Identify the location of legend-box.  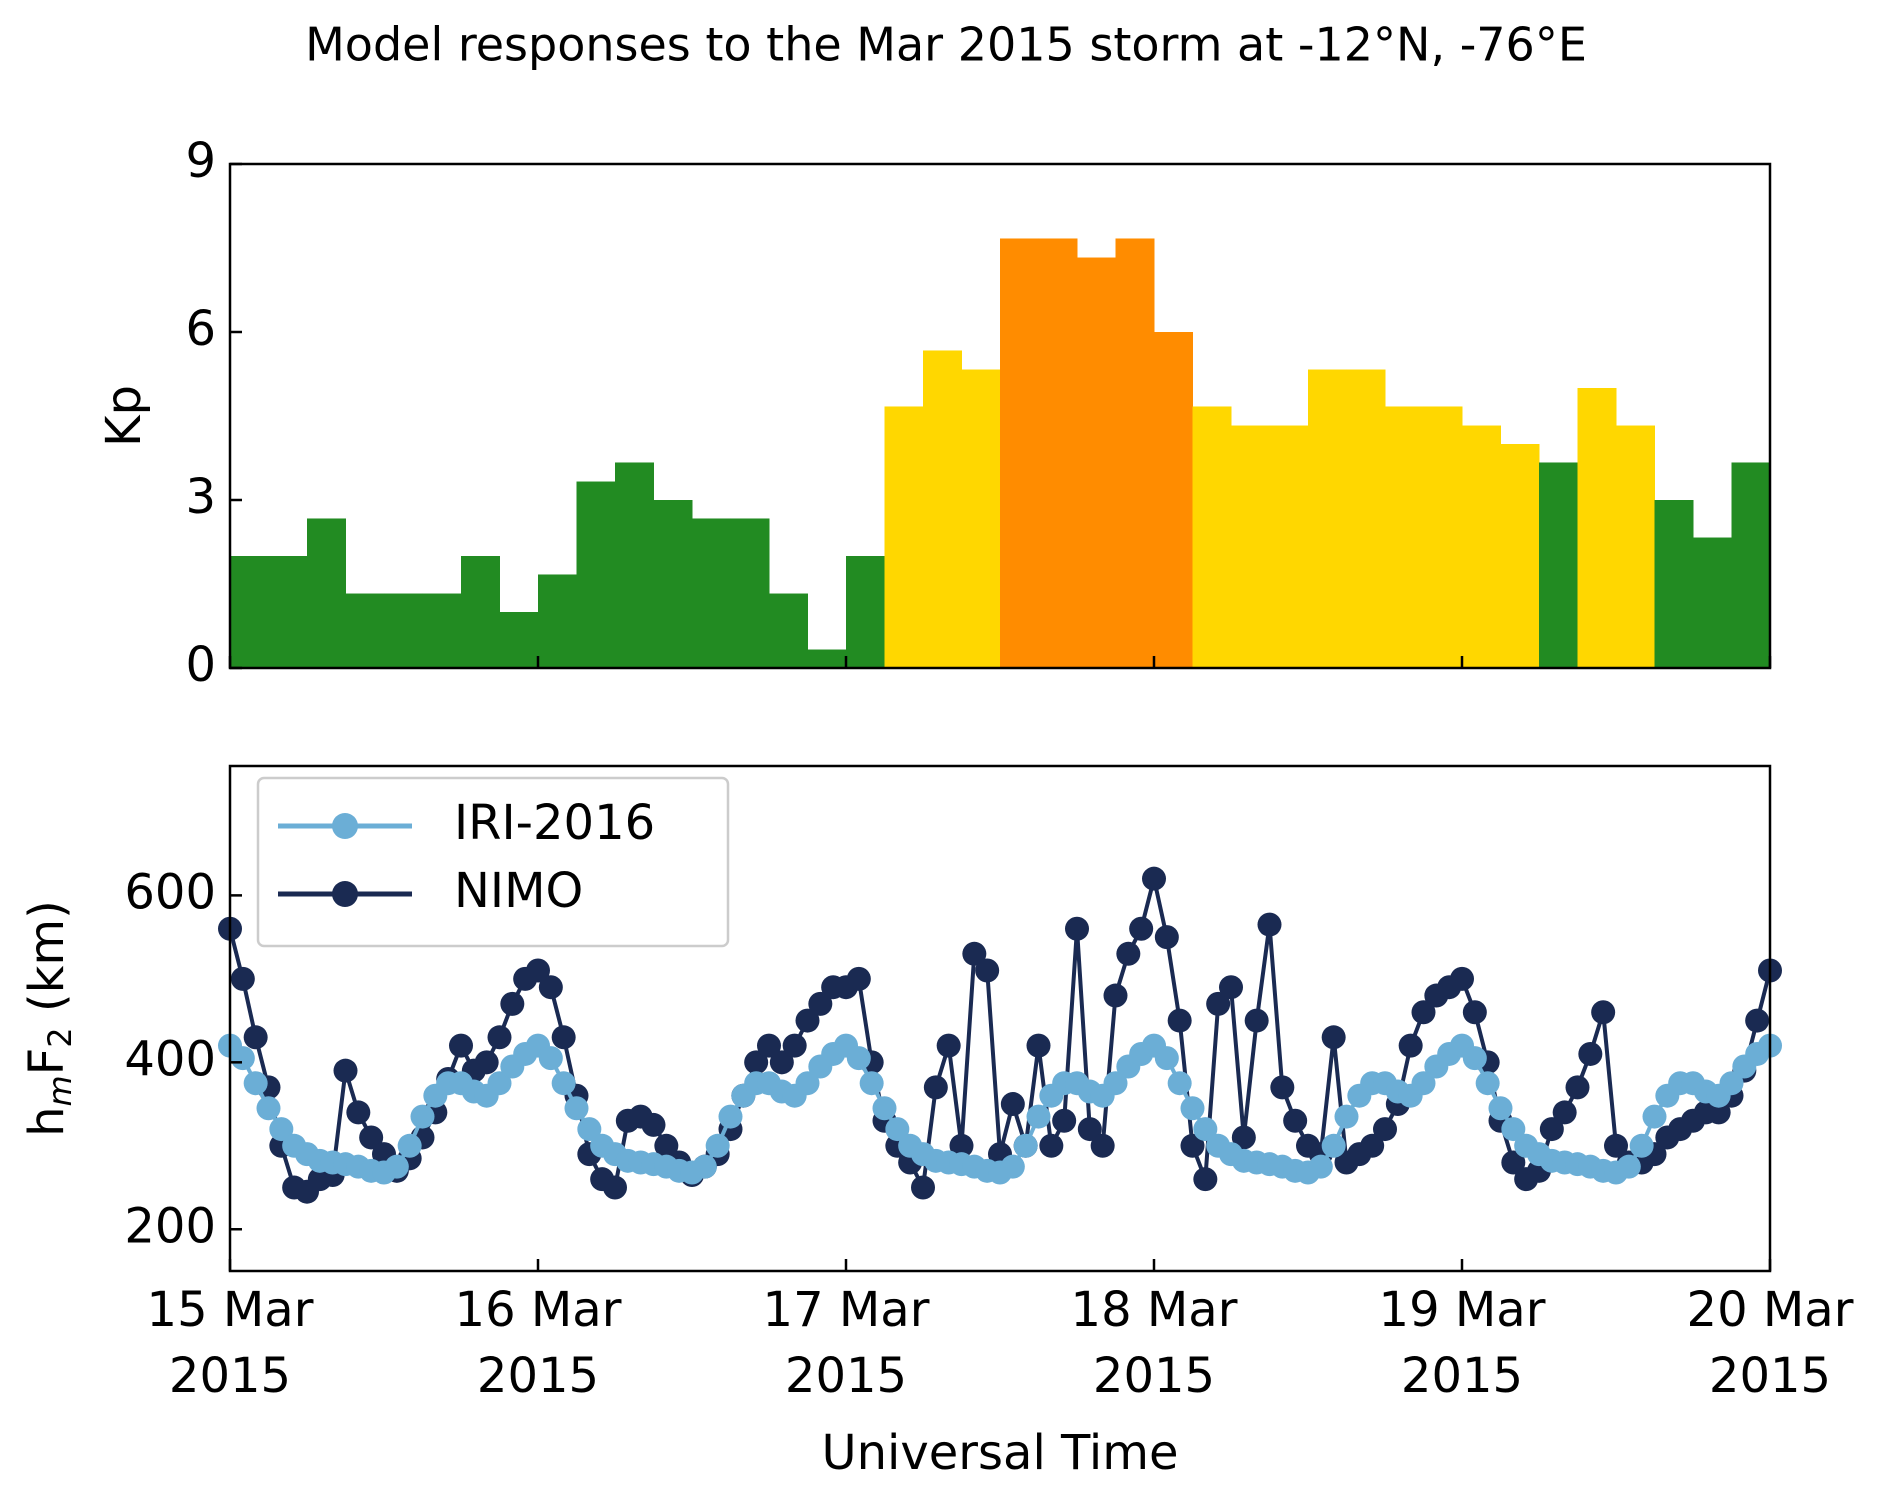
(493, 862).